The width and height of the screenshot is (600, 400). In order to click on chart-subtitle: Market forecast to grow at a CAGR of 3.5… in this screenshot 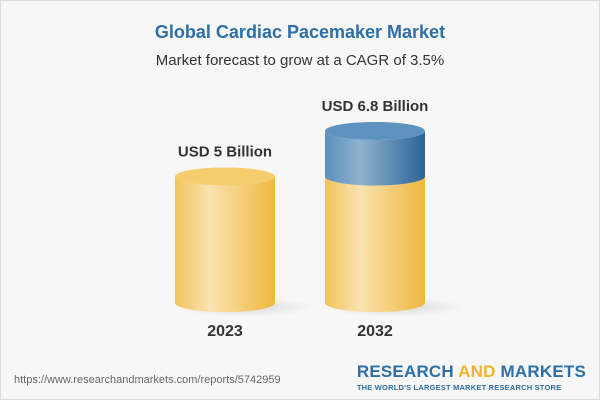, I will do `click(300, 60)`.